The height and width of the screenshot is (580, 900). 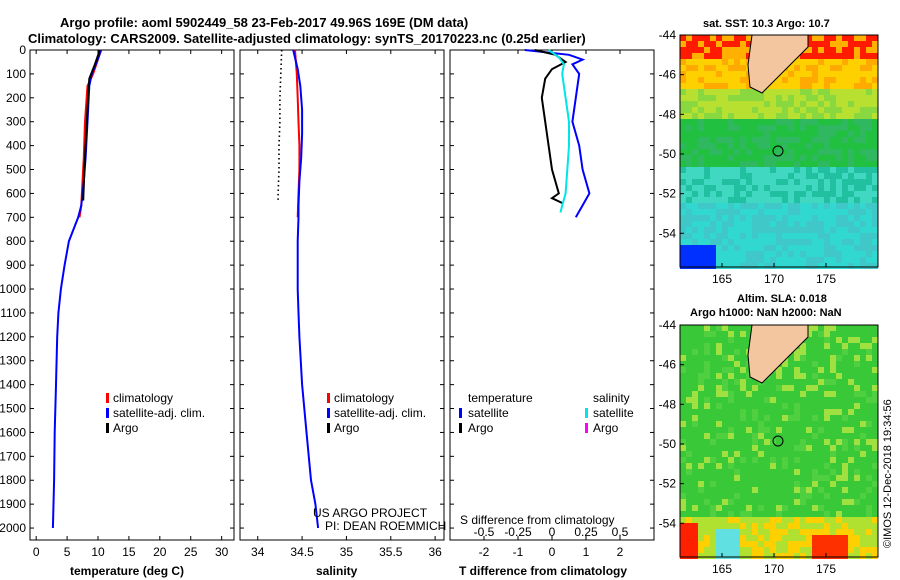 I want to click on sst-map-title: sat. SST: 10.3 Argo: 10.7, so click(x=766, y=24).